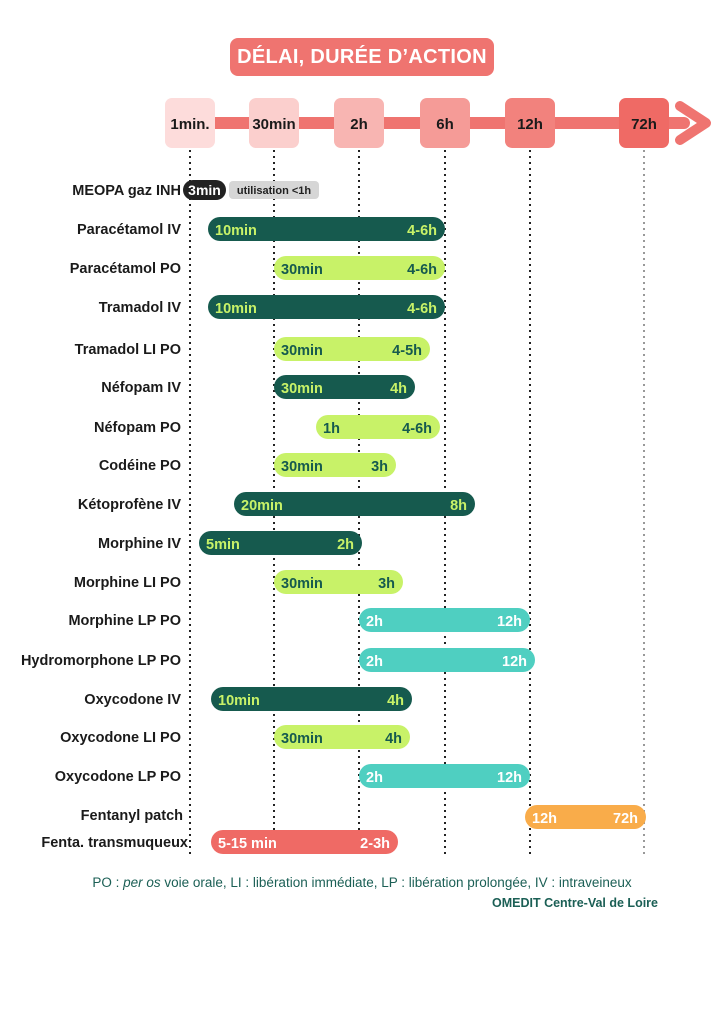  I want to click on drug-label: Oxycodone LP PO, so click(118, 777).